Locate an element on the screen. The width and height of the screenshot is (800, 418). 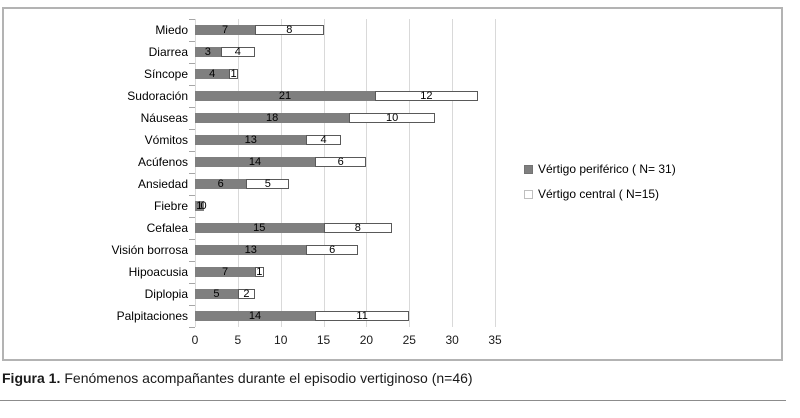
bar-value-label: 4 is located at coordinates (237, 51).